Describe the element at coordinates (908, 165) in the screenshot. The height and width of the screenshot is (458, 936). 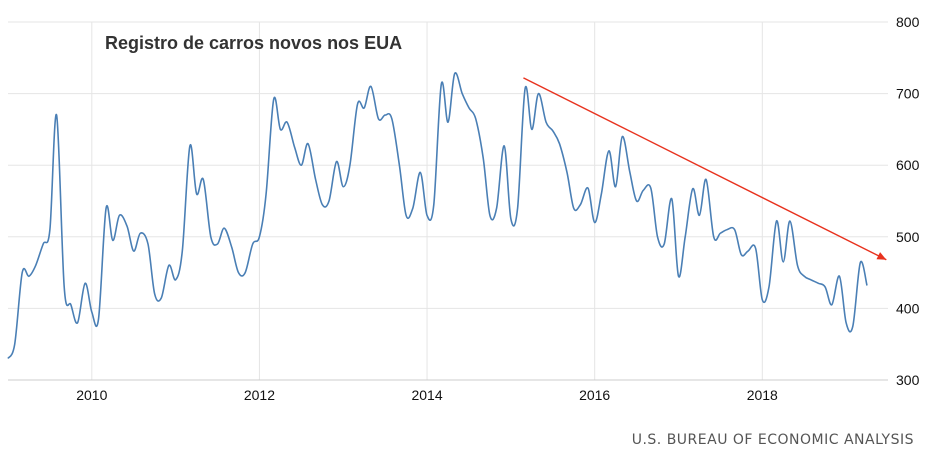
I see `y-tick-label: 600` at that location.